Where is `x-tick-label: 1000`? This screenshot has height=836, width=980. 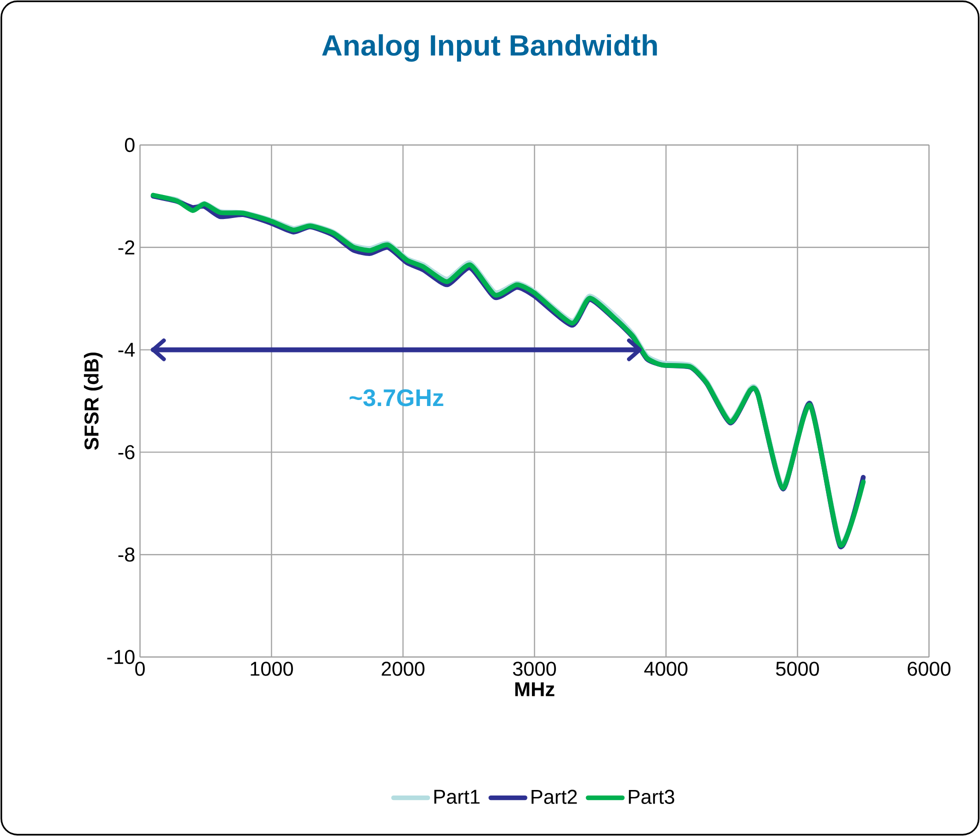 x-tick-label: 1000 is located at coordinates (271, 669).